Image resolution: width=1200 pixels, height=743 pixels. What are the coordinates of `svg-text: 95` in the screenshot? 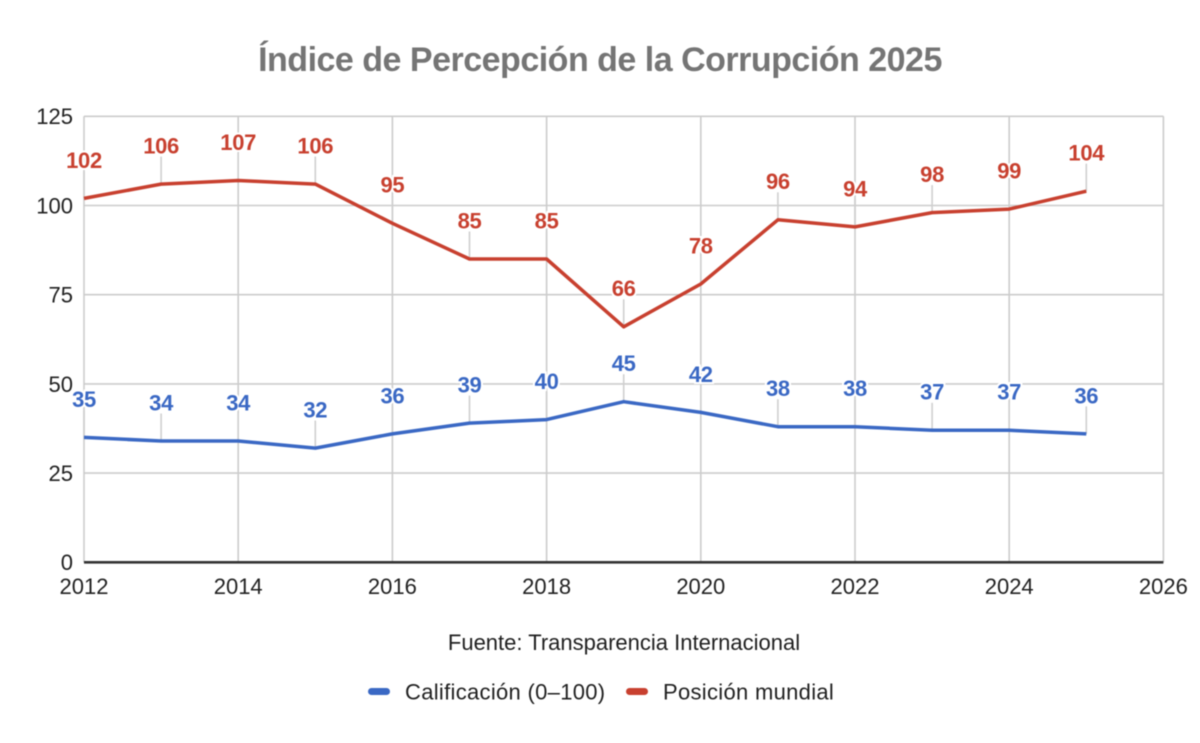 It's located at (392, 185).